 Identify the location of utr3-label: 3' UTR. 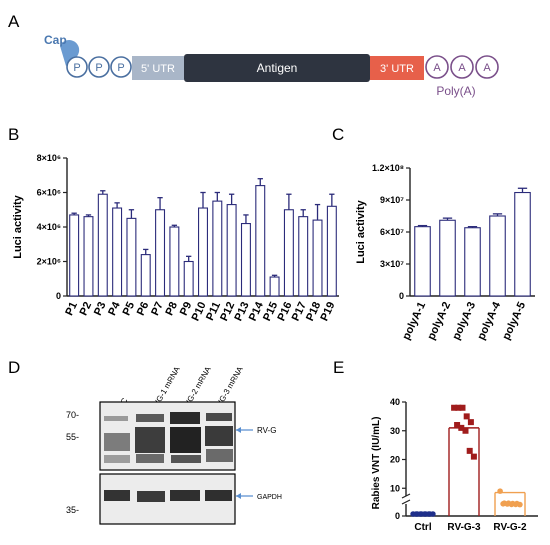
(397, 69).